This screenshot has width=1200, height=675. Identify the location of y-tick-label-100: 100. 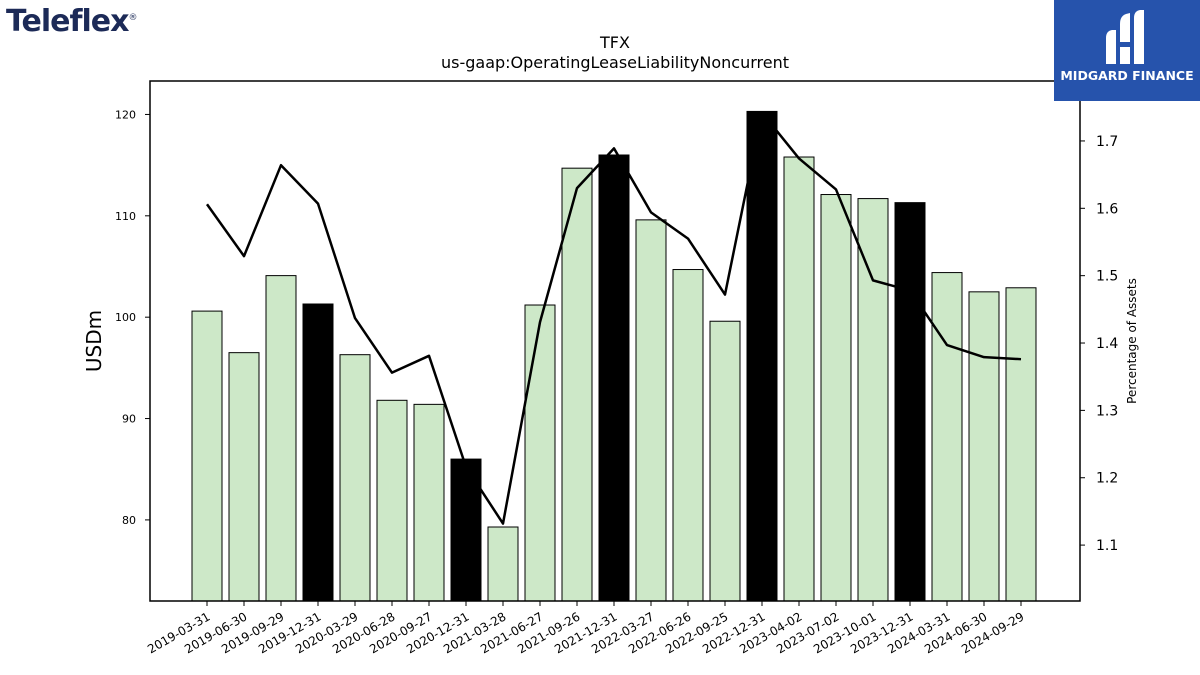
(125, 317).